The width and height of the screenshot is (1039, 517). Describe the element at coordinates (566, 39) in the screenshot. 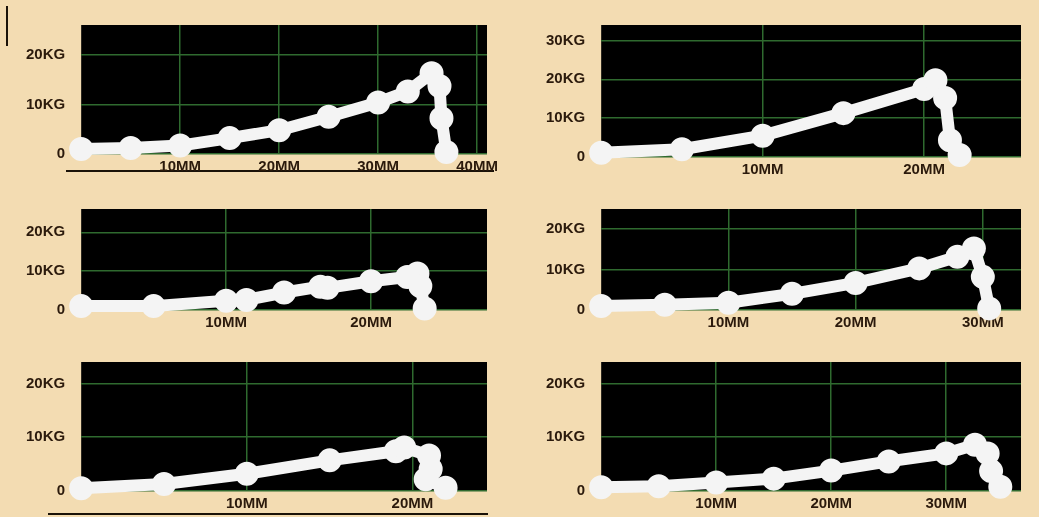

I see `y-tick-label: 30KG` at that location.